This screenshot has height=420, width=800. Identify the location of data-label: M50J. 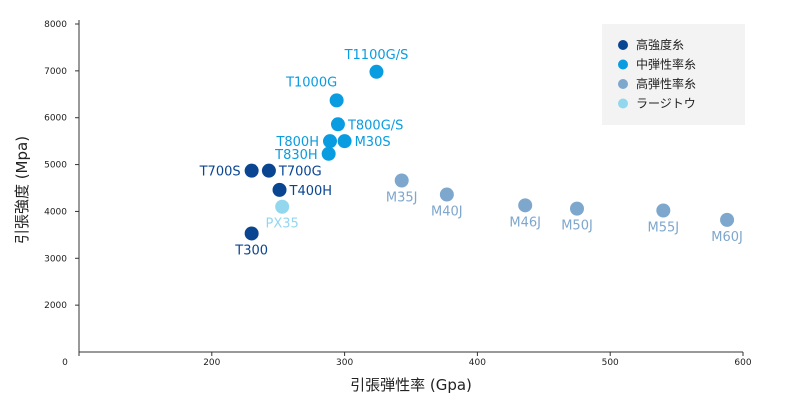
(577, 226).